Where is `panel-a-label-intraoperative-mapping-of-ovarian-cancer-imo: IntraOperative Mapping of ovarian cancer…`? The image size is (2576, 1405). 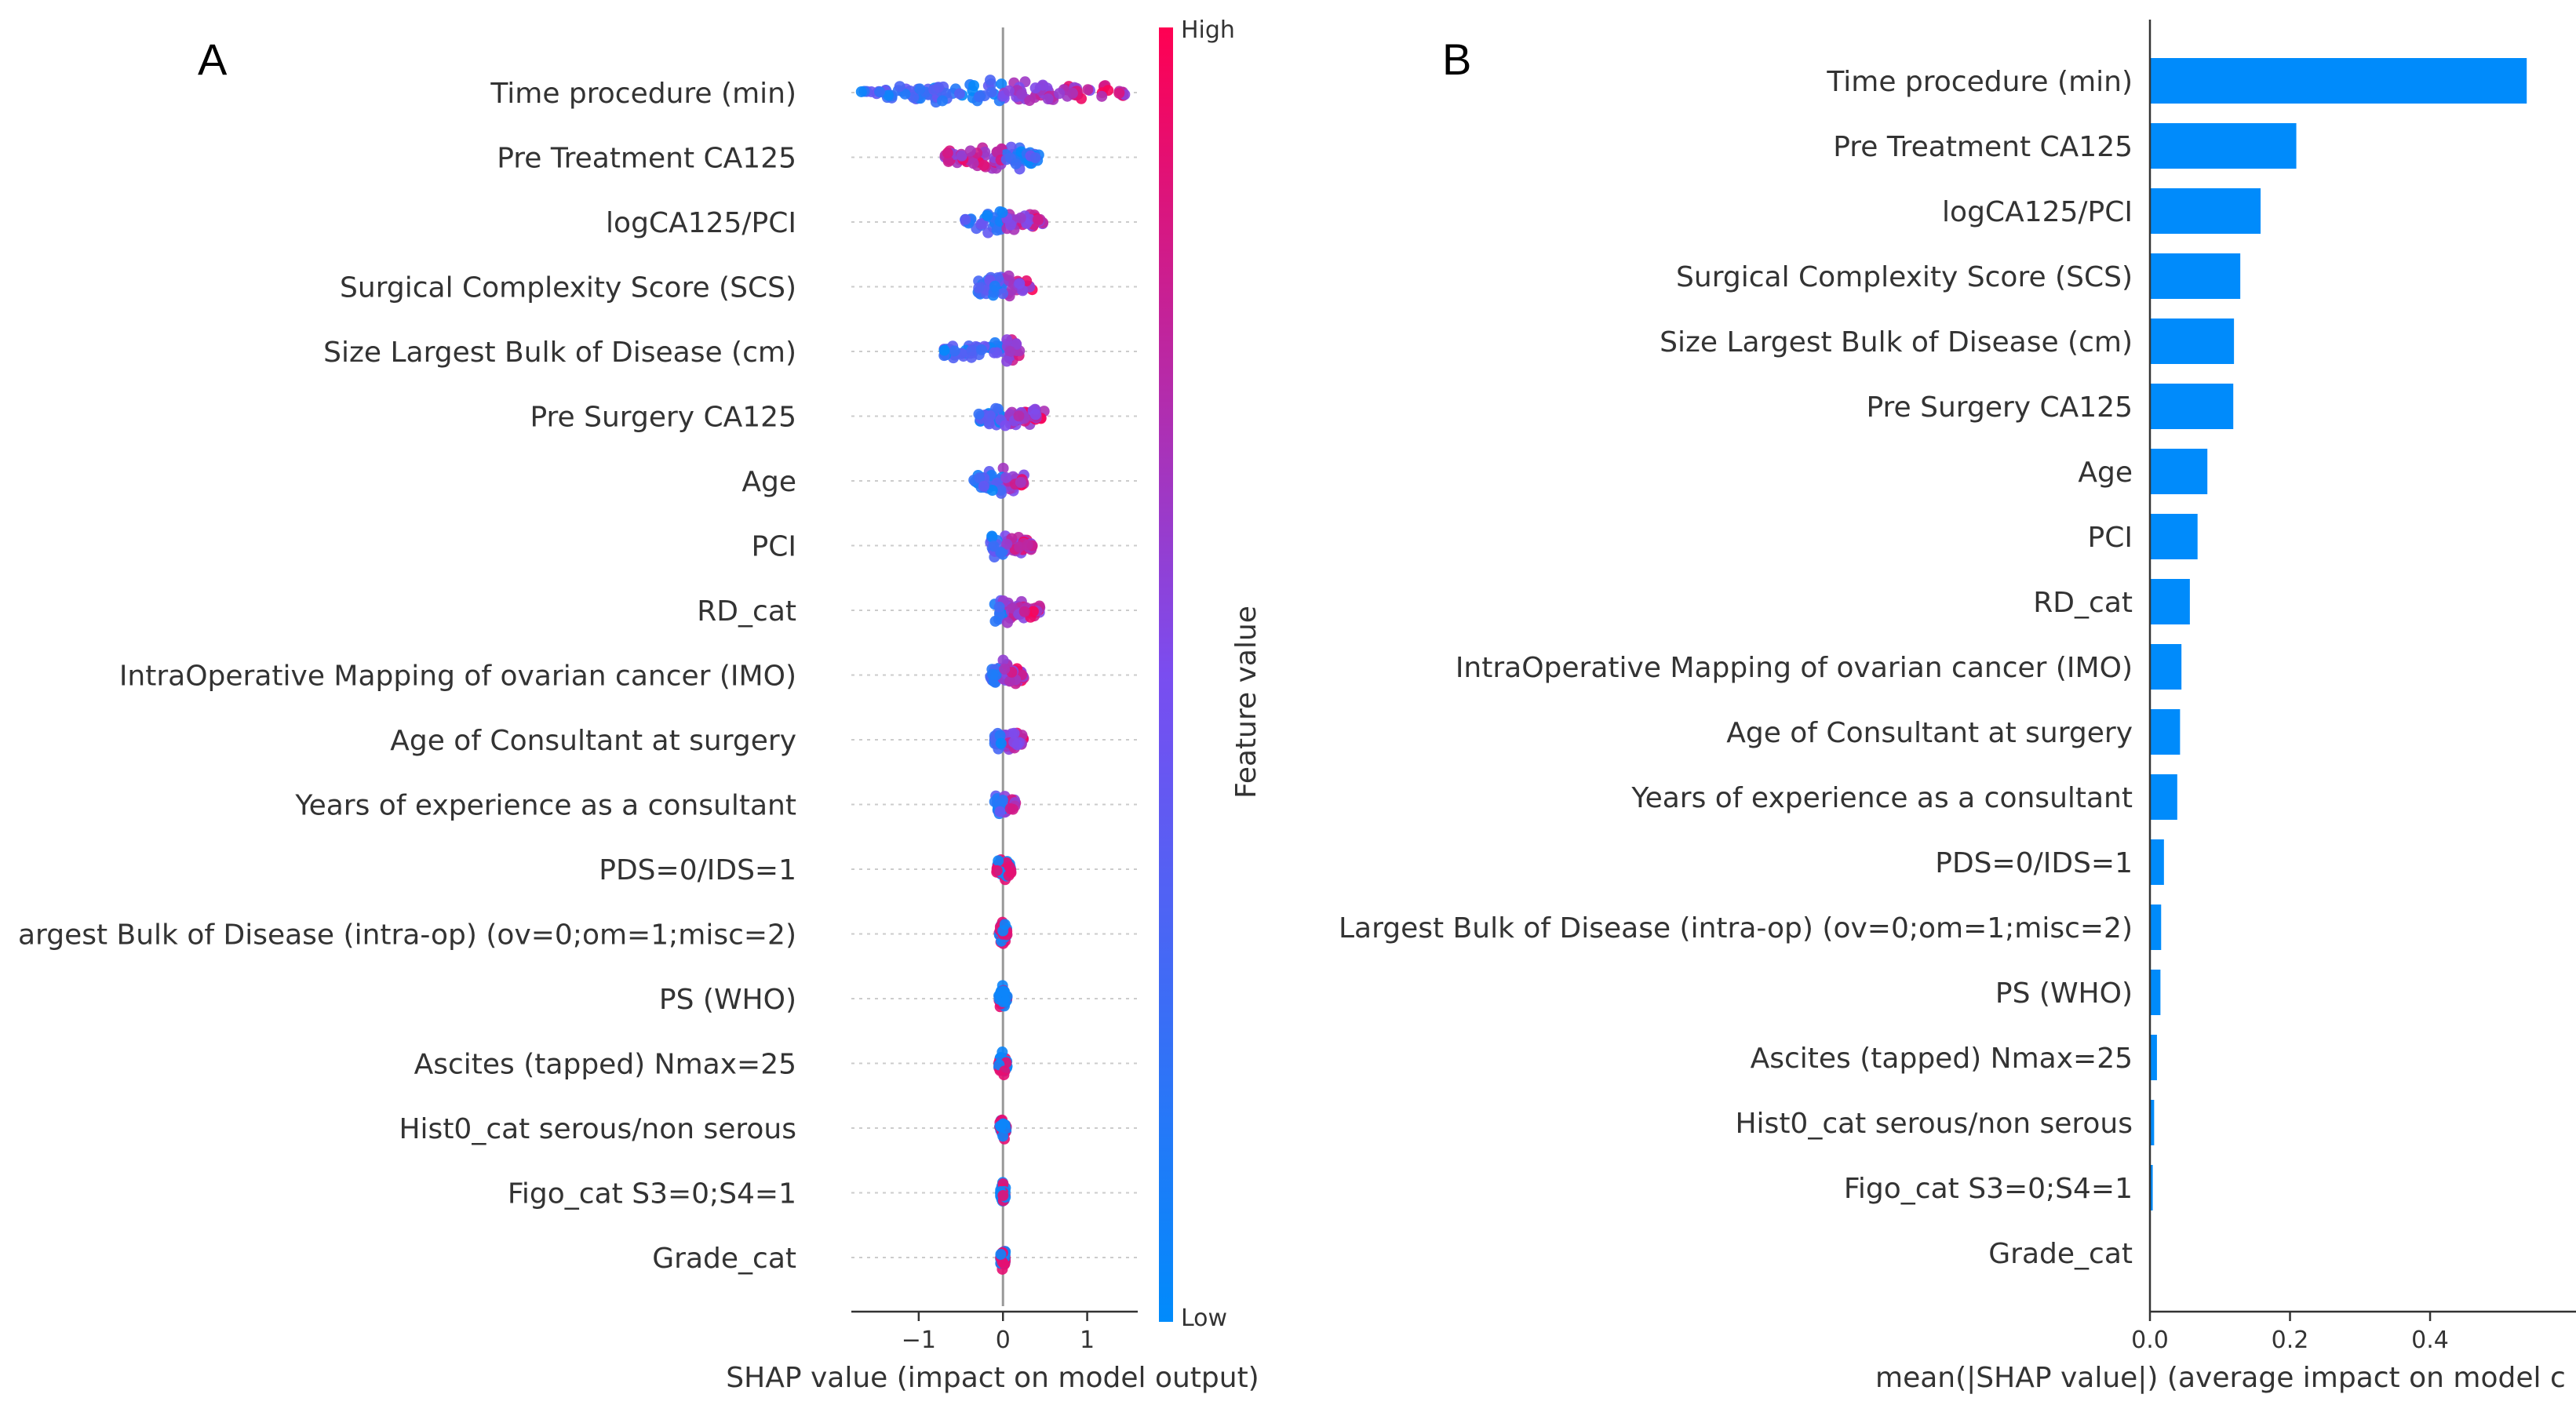
panel-a-label-intraoperative-mapping-of-ovarian-cancer-imo: IntraOperative Mapping of ovarian cancer… is located at coordinates (457, 677).